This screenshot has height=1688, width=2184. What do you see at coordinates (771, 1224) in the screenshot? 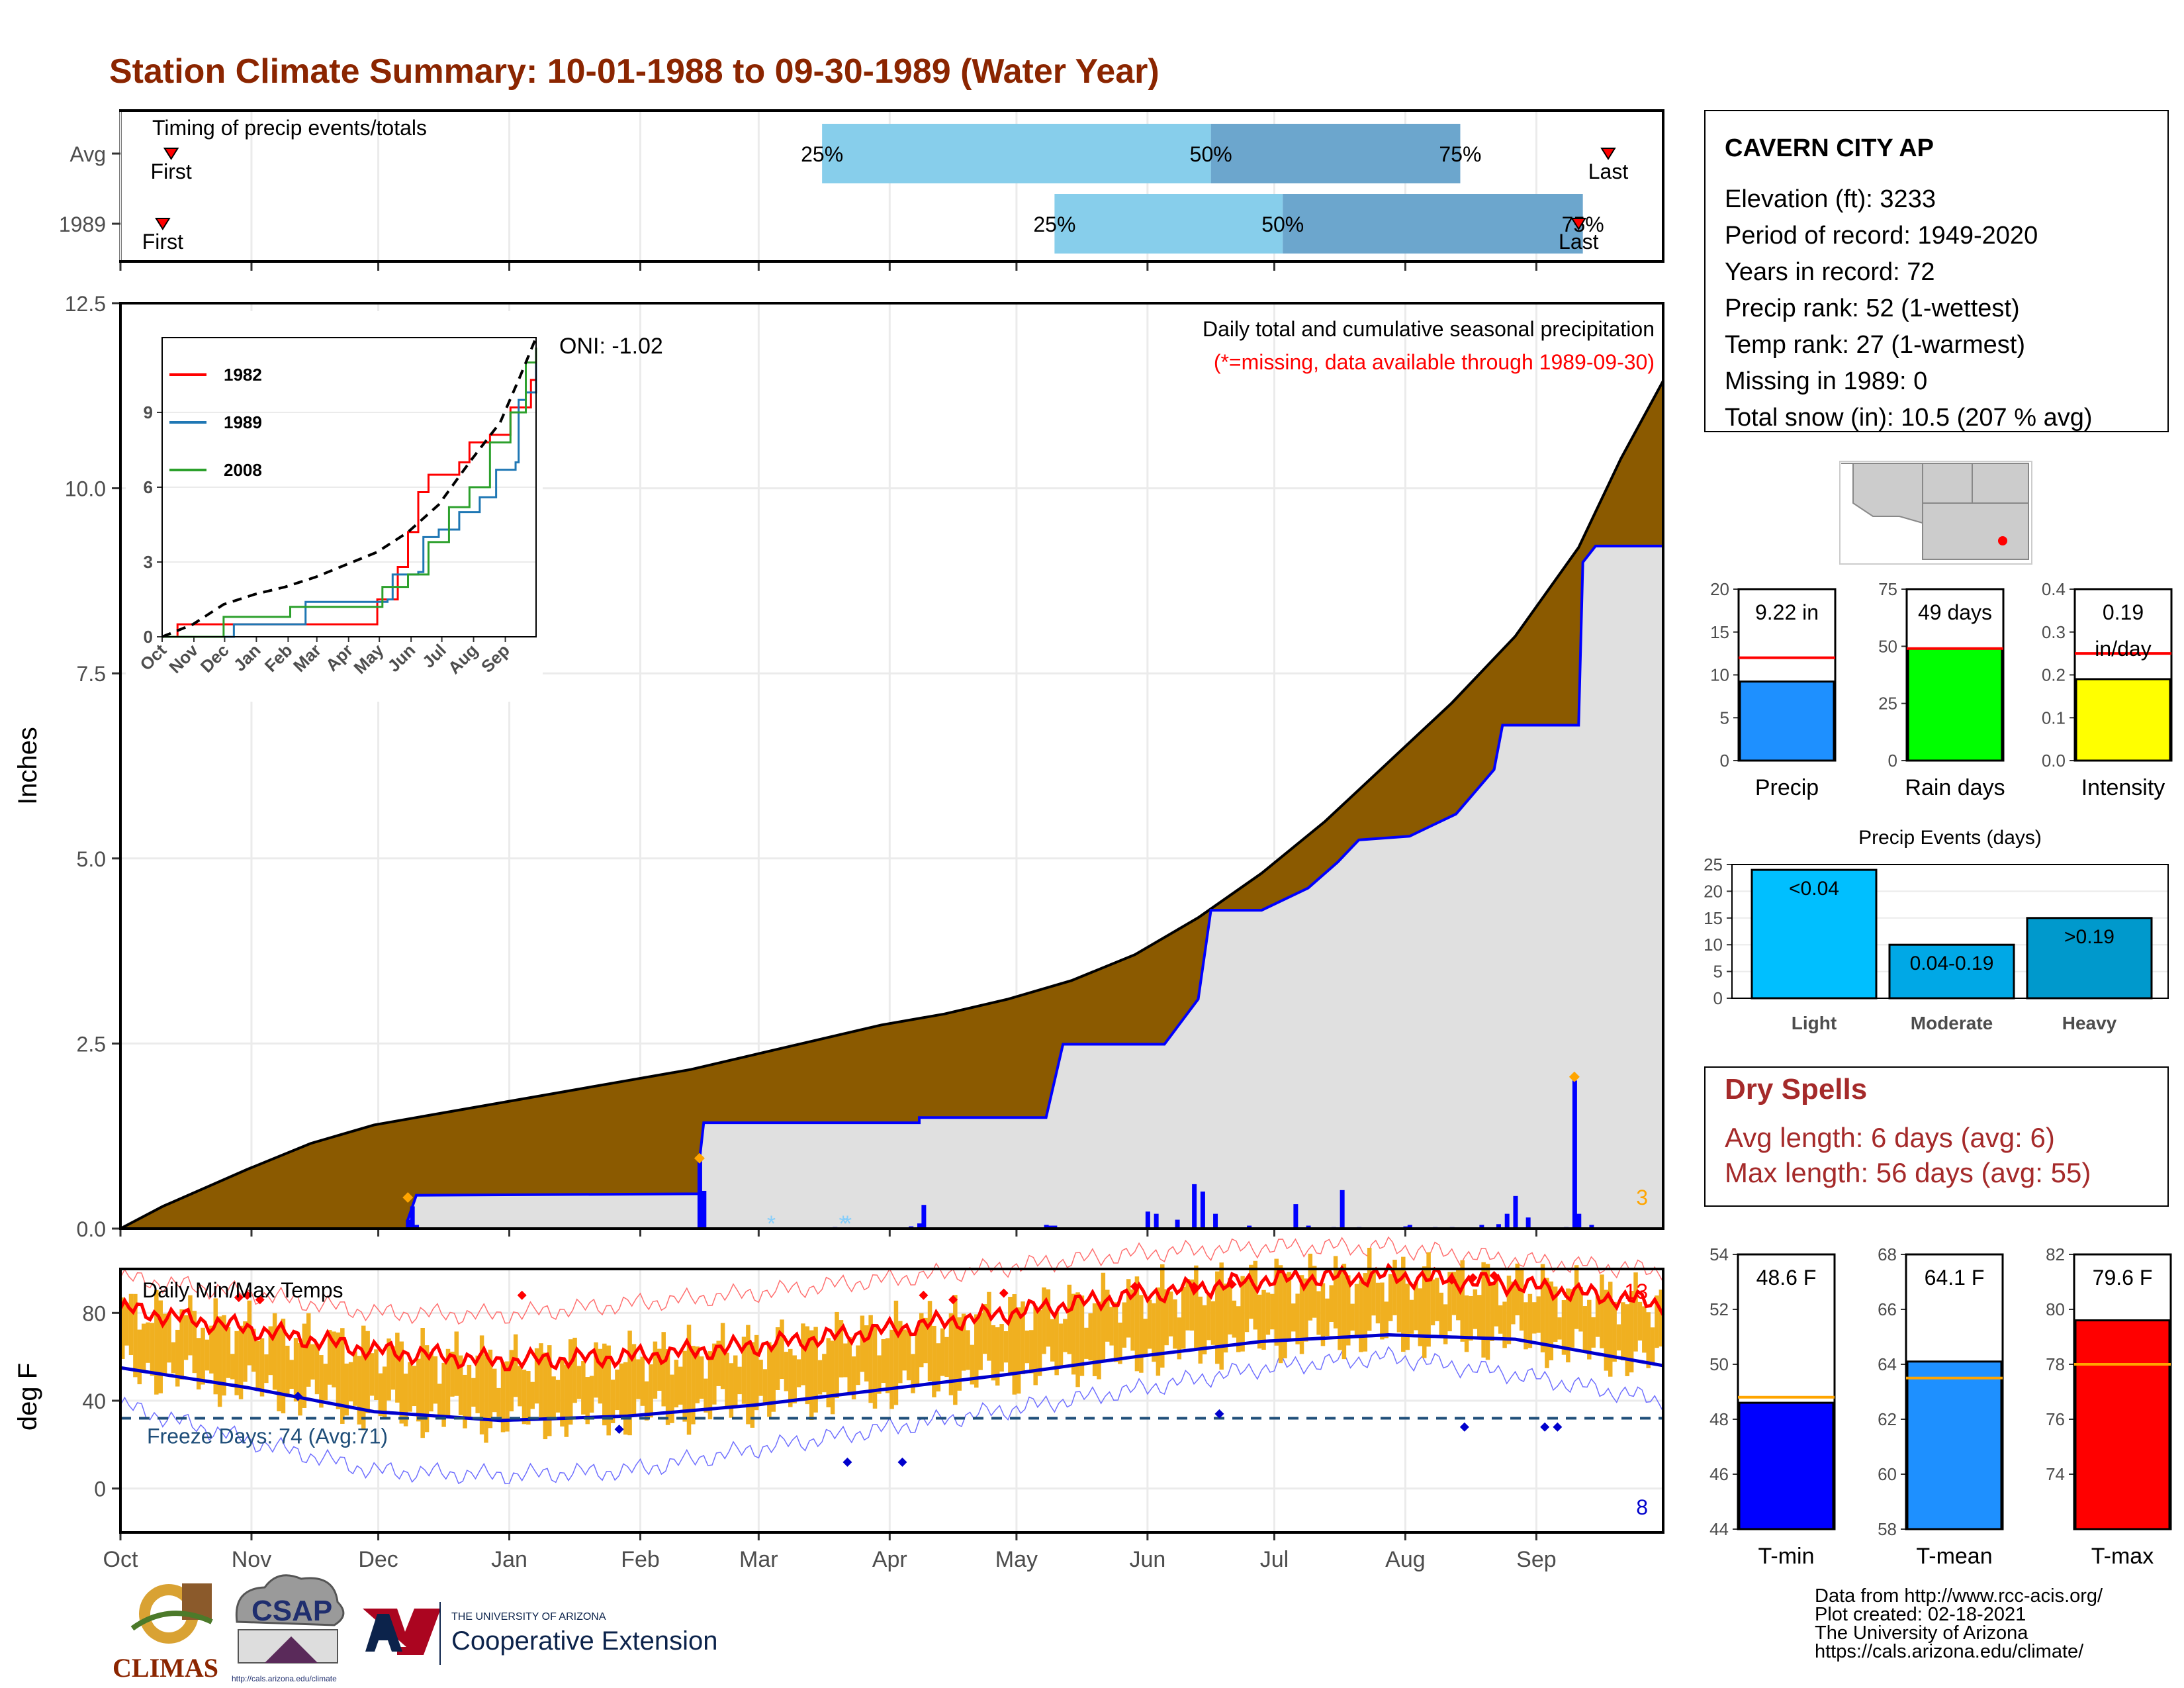
I see `snow-marker: *` at bounding box center [771, 1224].